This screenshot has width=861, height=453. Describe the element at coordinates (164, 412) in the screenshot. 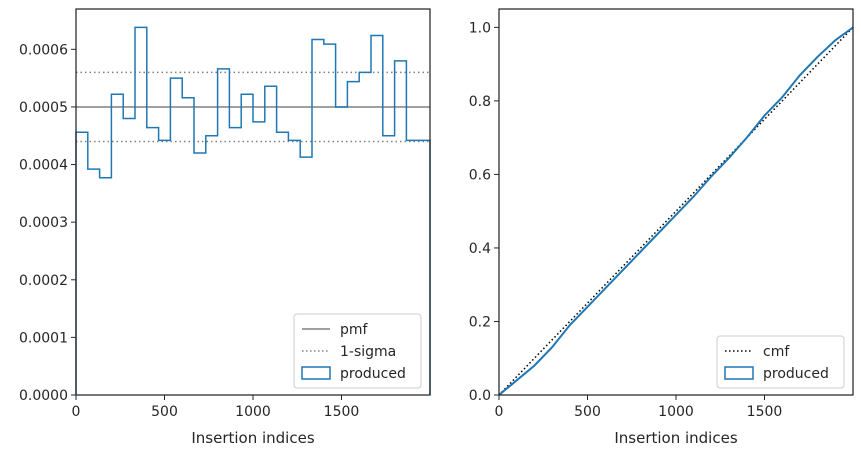

I see `left-xtick-label: 500` at that location.